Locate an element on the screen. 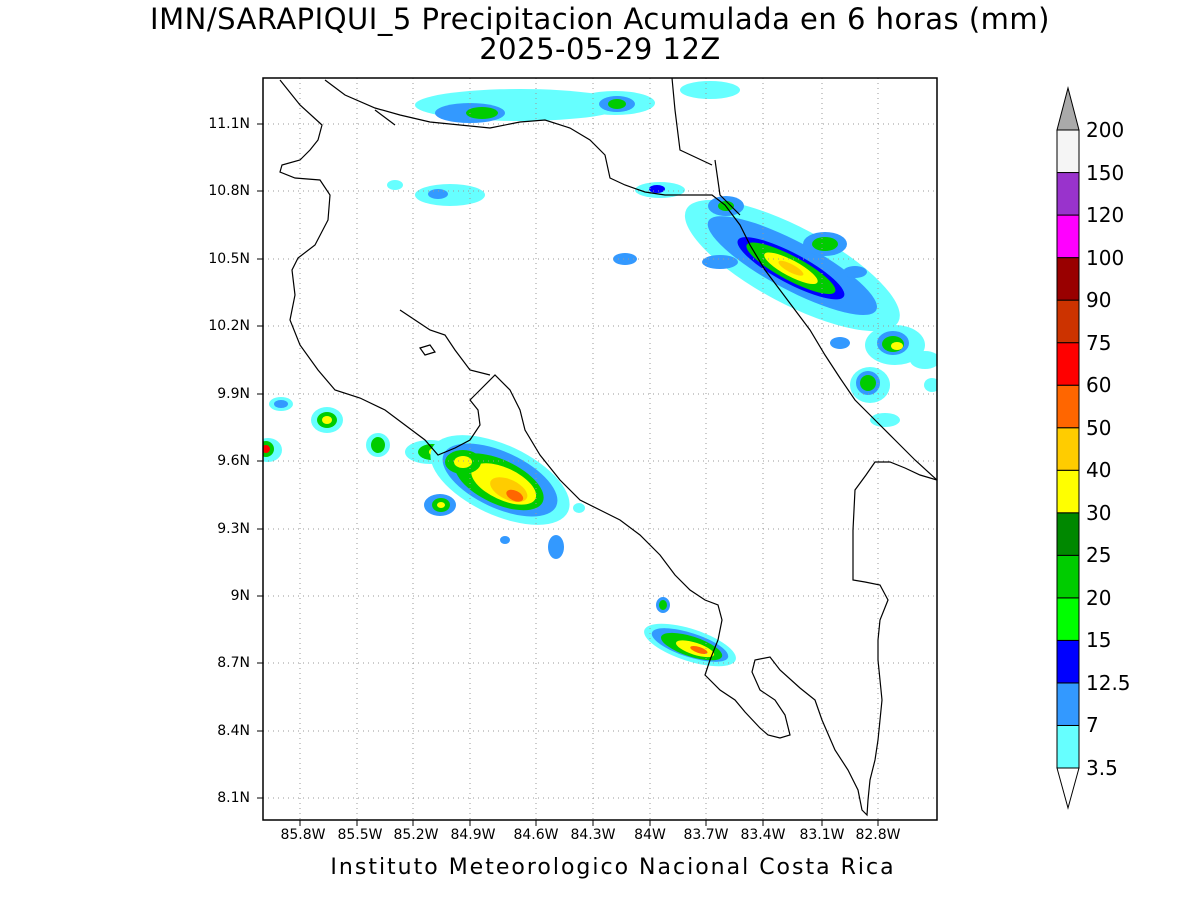 The image size is (1200, 900). lat-label: 8.4N is located at coordinates (233, 731).